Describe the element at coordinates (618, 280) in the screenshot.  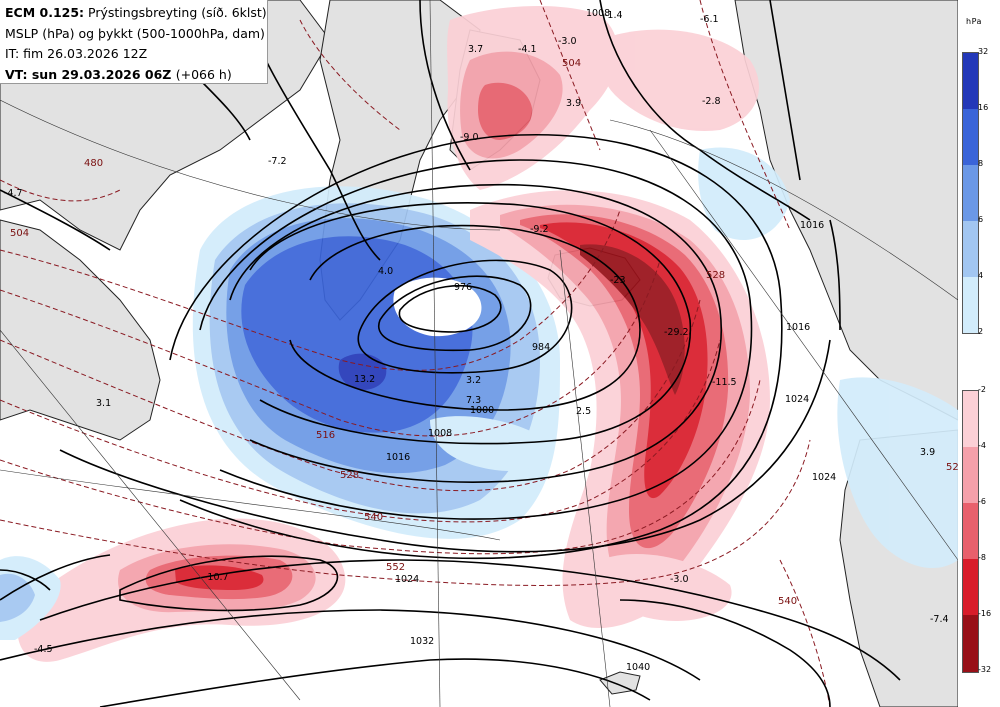
I see `tendency-label: -23` at that location.